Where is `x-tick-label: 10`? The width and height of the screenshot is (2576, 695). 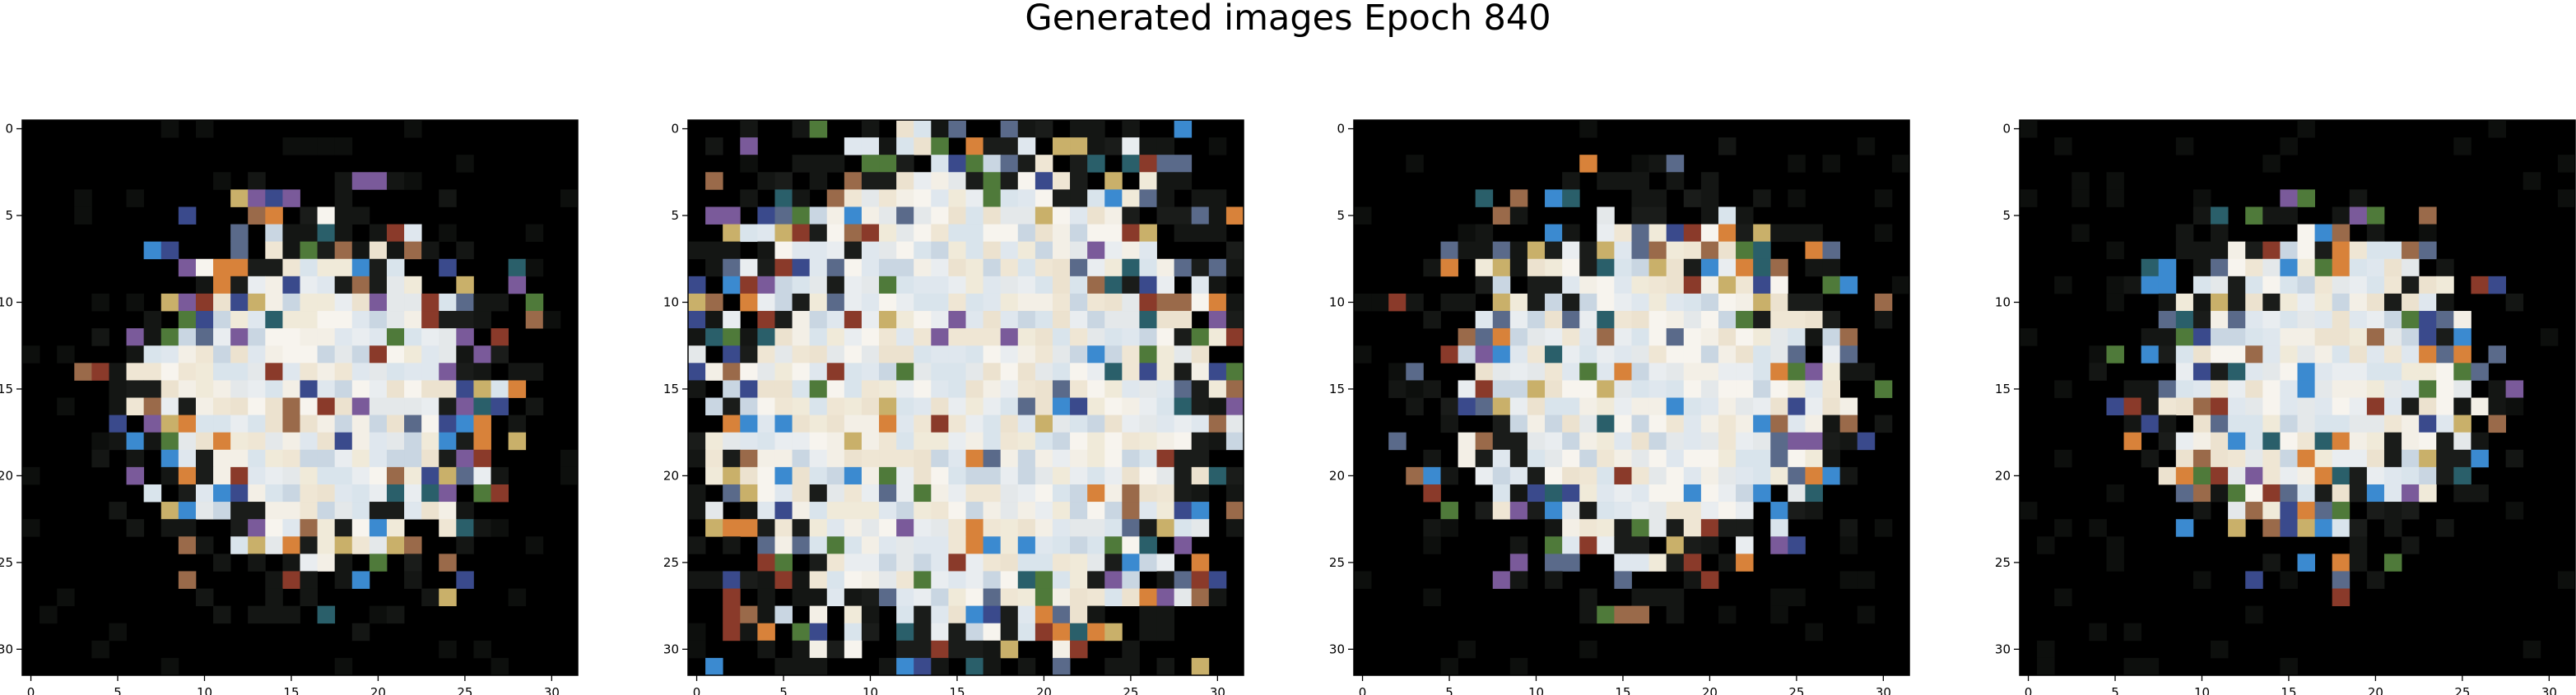 x-tick-label: 10 is located at coordinates (204, 690).